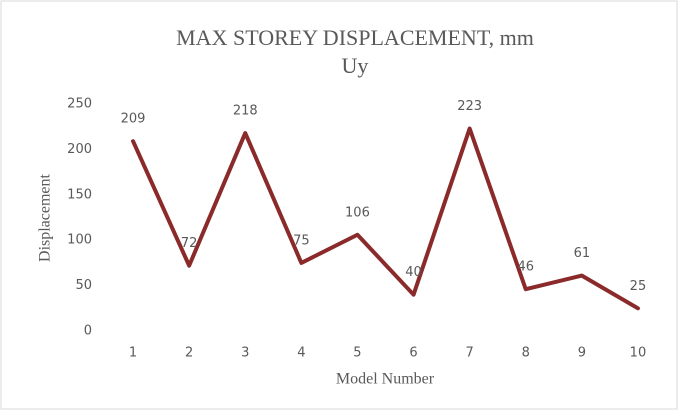 The image size is (680, 412). I want to click on x-tick-label: 7, so click(470, 353).